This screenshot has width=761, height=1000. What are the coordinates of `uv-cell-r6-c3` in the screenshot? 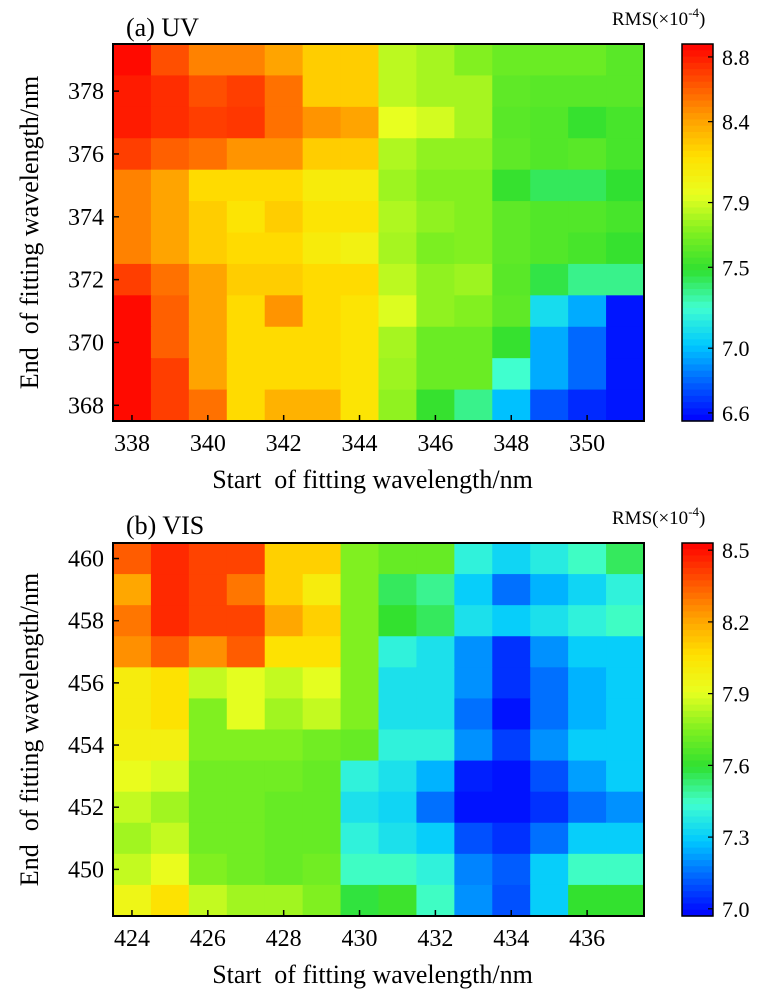 It's located at (246, 248).